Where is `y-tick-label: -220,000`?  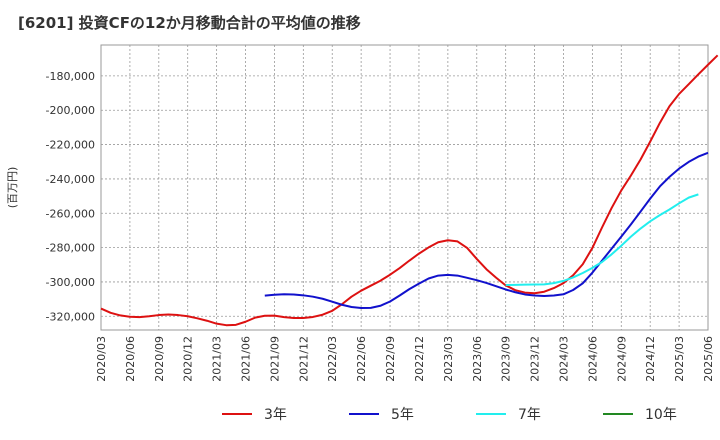 y-tick-label: -220,000 is located at coordinates (70, 145).